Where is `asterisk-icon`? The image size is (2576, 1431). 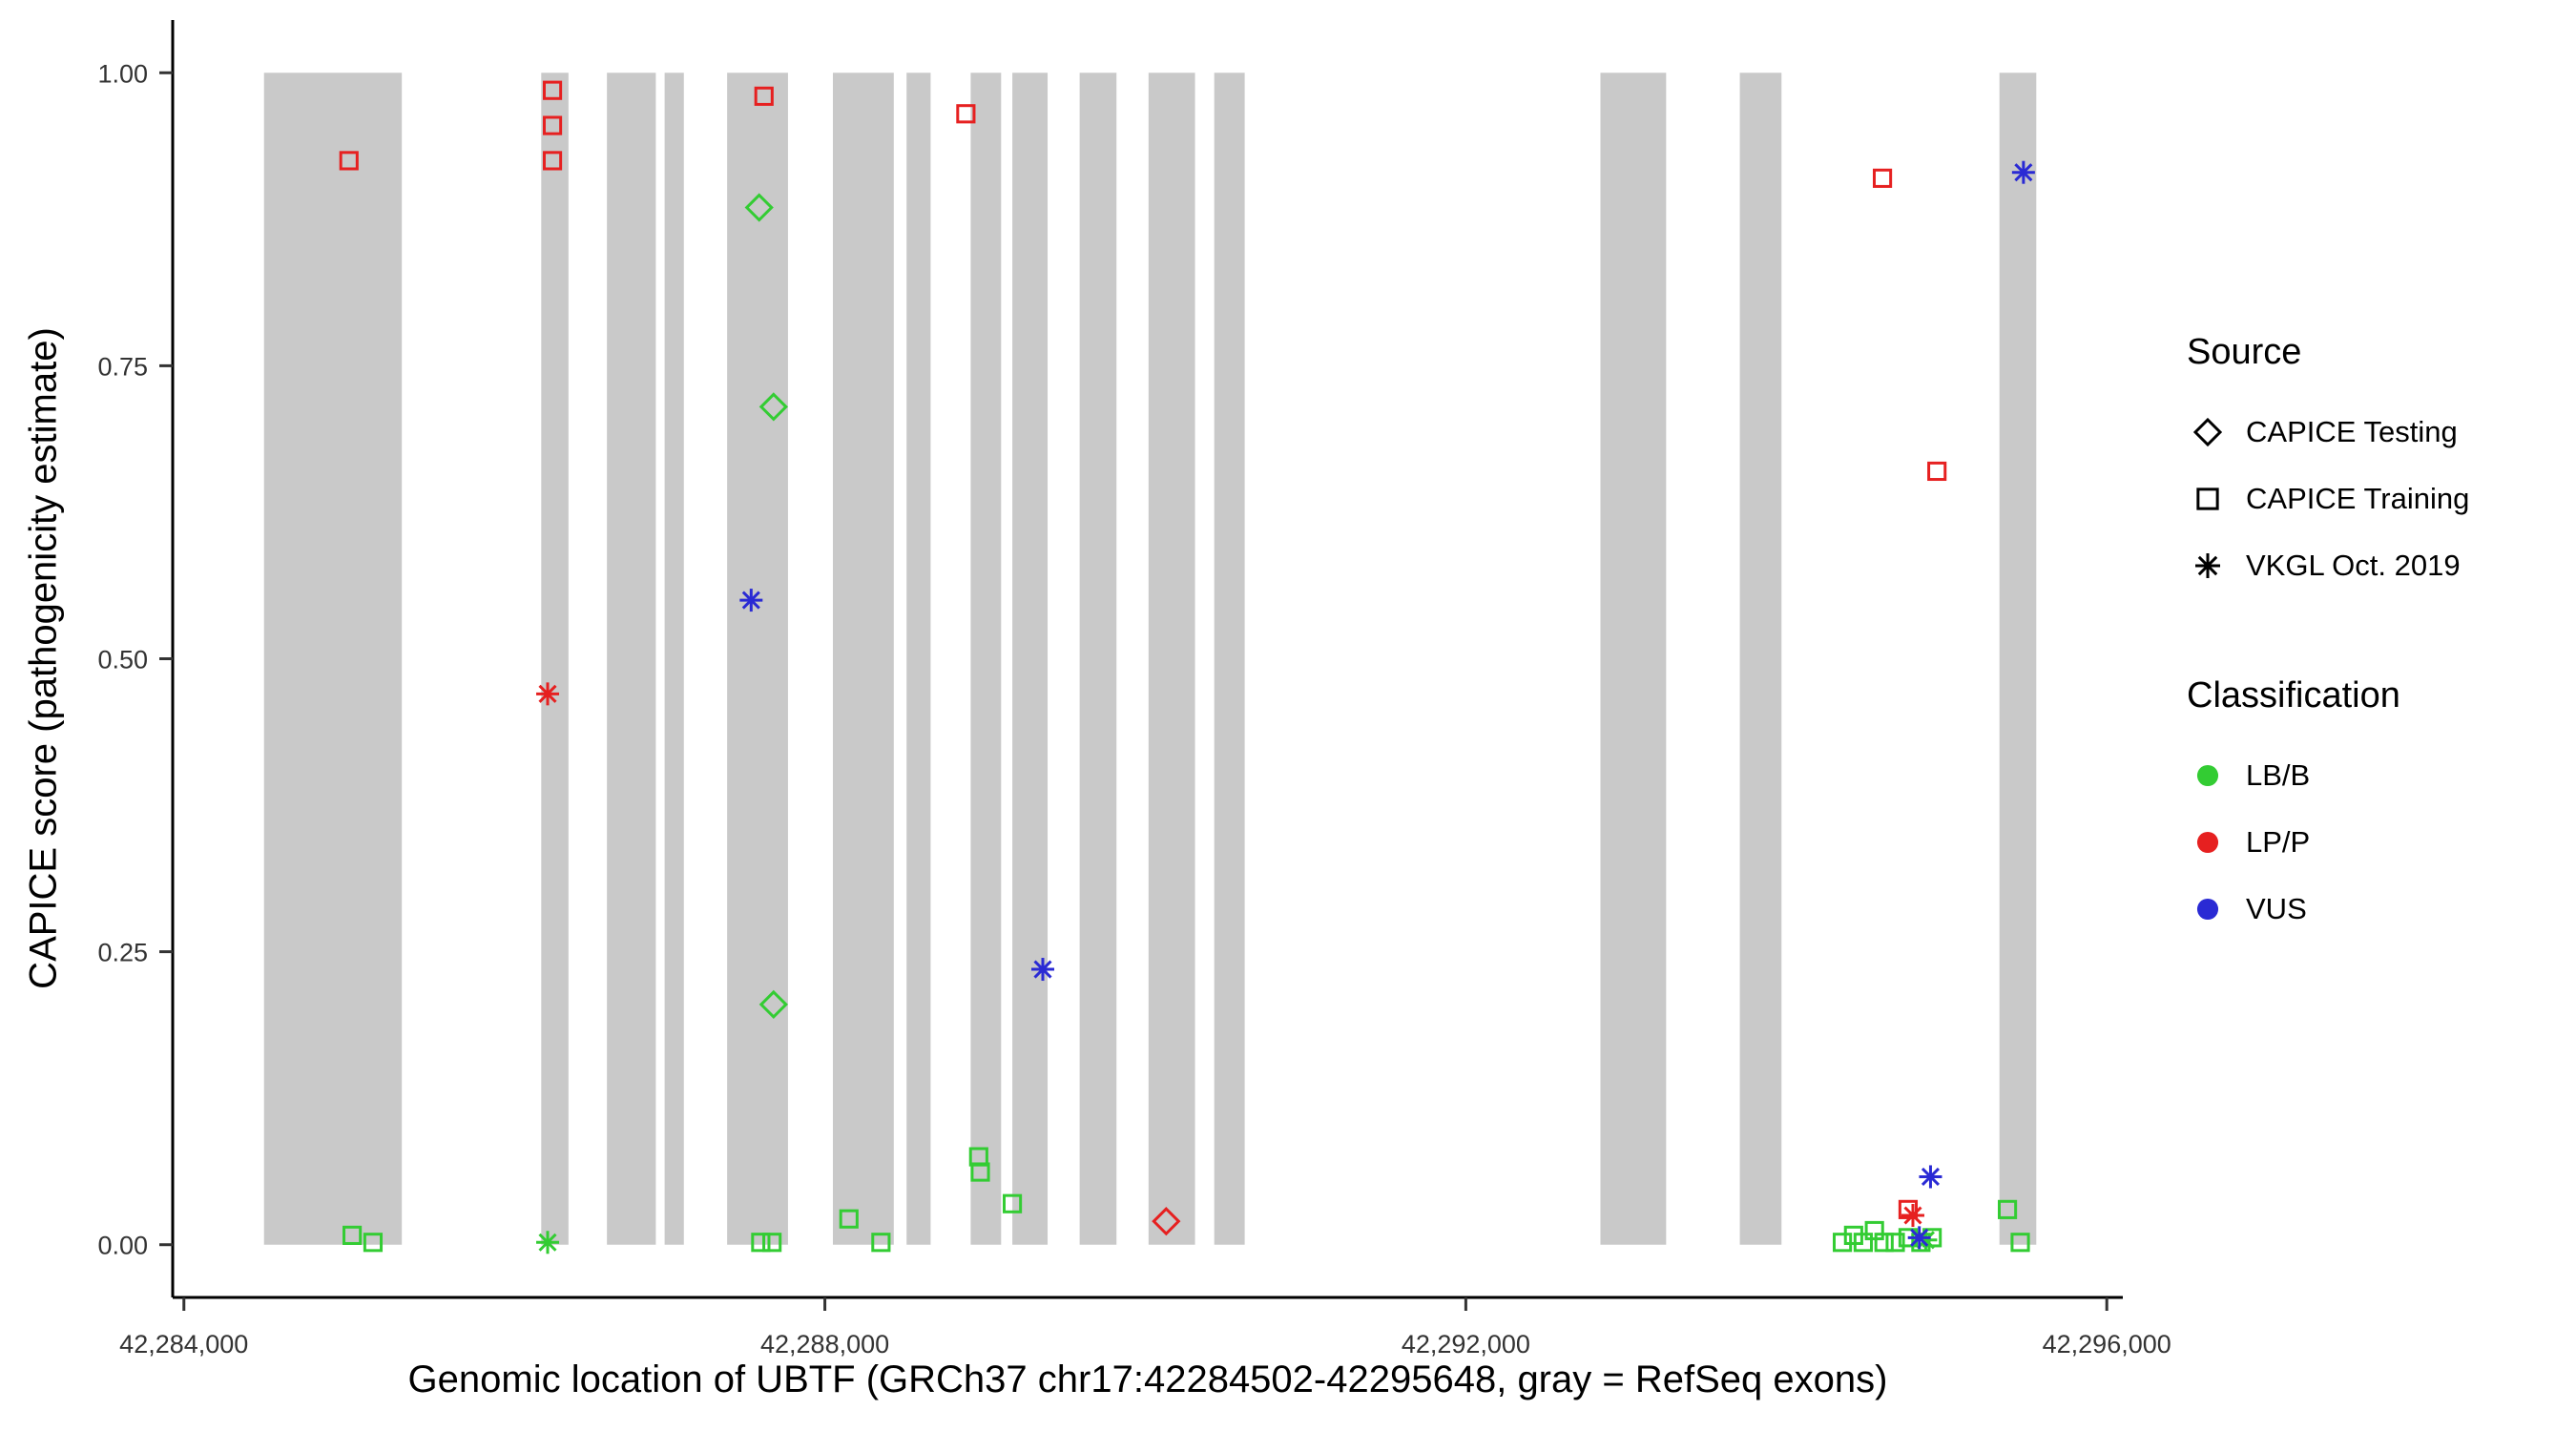 asterisk-icon is located at coordinates (2207, 565).